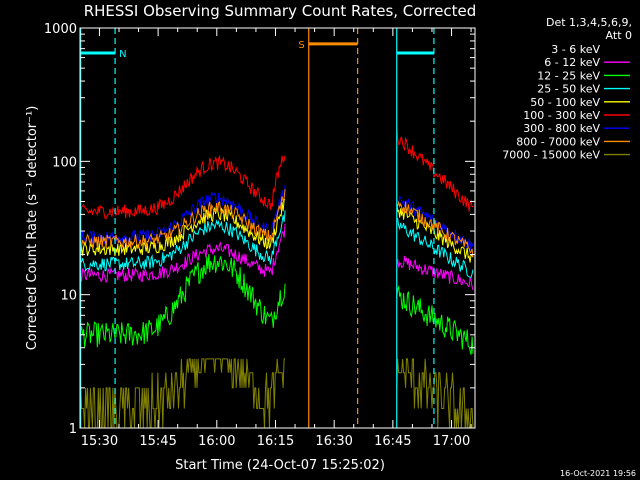 This screenshot has width=640, height=480. I want to click on y-axis-label: Corrected Count Rate (s⁻¹ detector⁻¹), so click(32, 228).